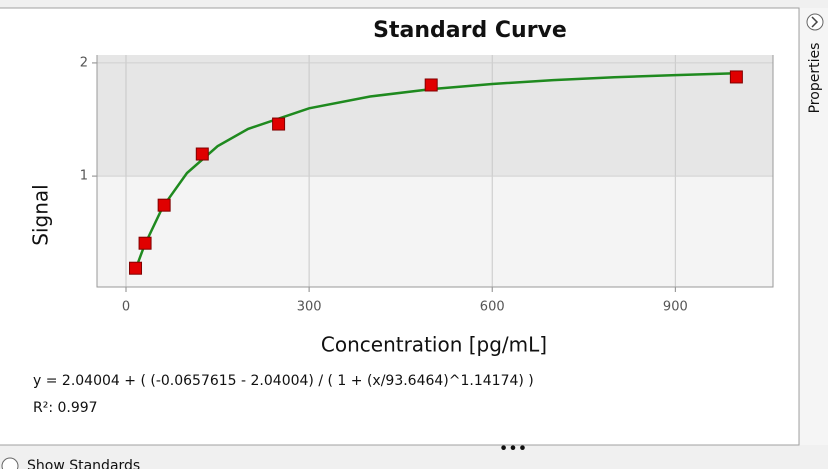 The height and width of the screenshot is (469, 828). I want to click on y-tick-label: 1, so click(84, 176).